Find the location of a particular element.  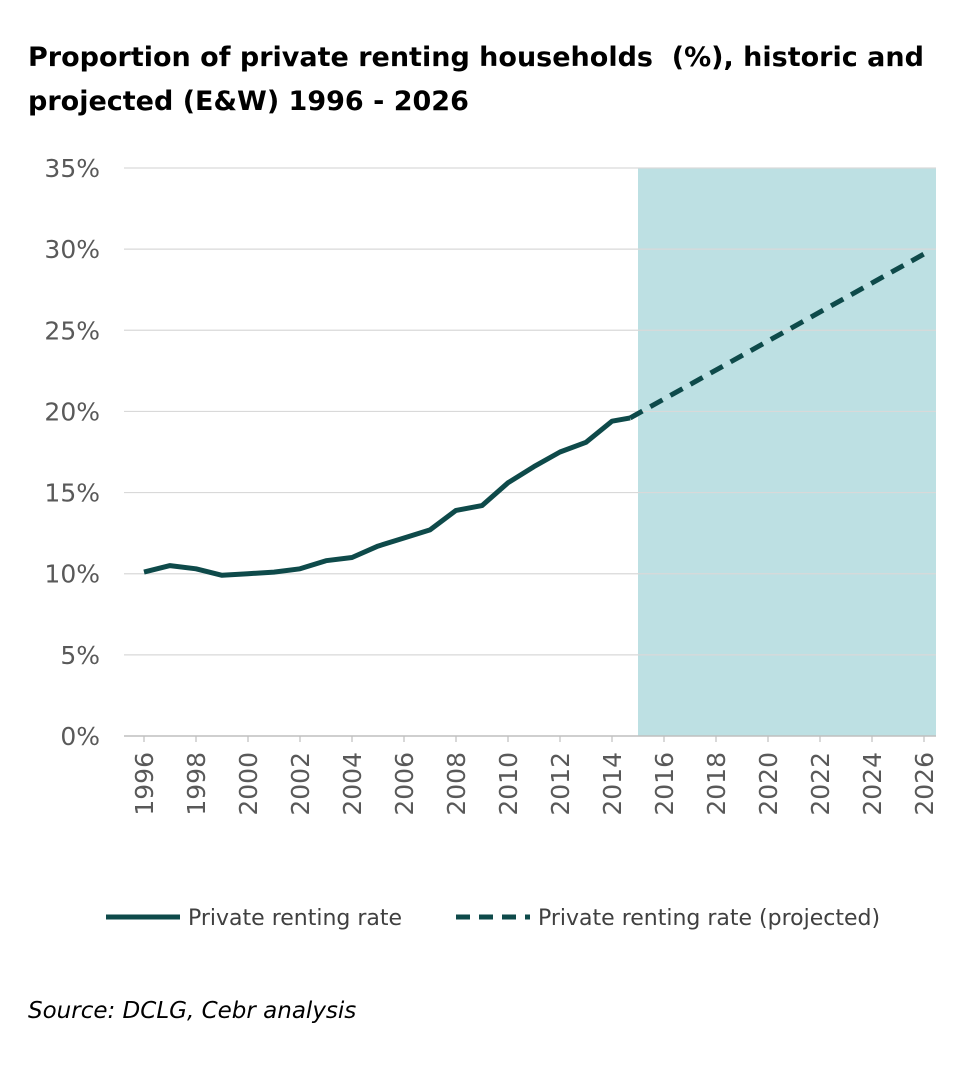

x-tick-label: 2016 is located at coordinates (664, 784).